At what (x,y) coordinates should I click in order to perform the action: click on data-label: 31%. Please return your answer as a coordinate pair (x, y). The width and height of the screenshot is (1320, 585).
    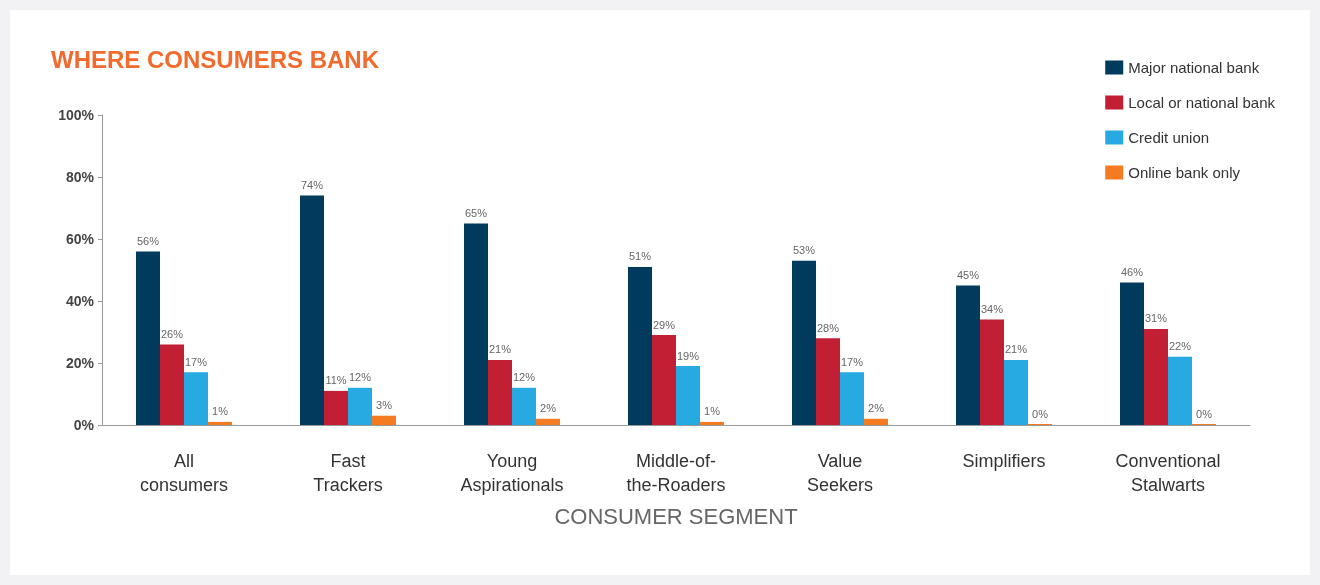
    Looking at the image, I should click on (1156, 318).